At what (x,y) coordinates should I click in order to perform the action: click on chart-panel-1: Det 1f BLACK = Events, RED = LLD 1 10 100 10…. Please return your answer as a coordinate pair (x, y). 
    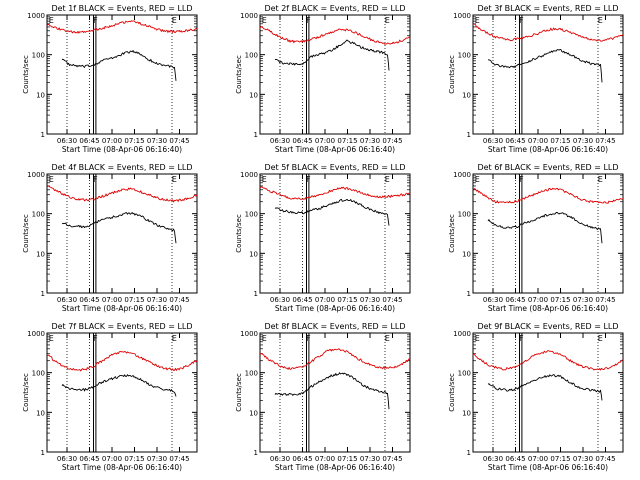
    Looking at the image, I should click on (110, 79).